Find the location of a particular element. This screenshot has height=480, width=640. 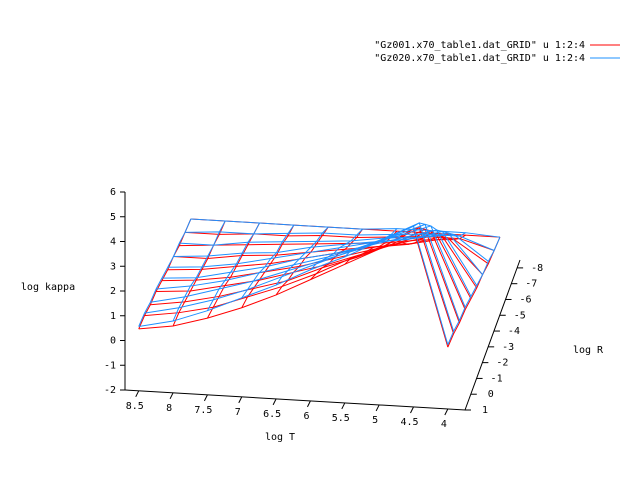

z-tick-label: 5 is located at coordinates (113, 217).